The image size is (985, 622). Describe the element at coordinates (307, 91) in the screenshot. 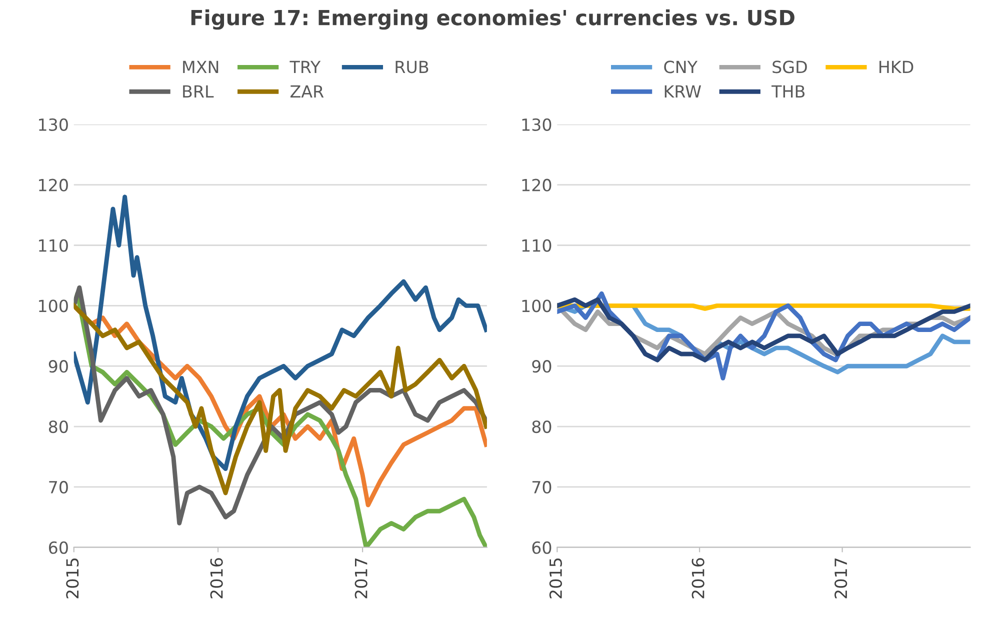

I see `legend-label: ZAR` at that location.